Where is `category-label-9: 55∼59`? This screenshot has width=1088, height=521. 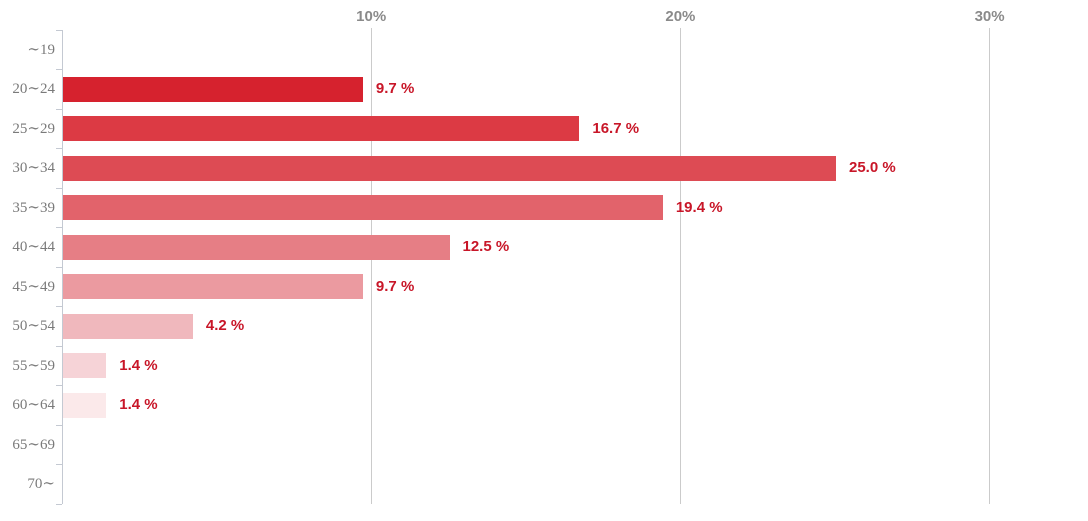
category-label-9: 55∼59 is located at coordinates (33, 365).